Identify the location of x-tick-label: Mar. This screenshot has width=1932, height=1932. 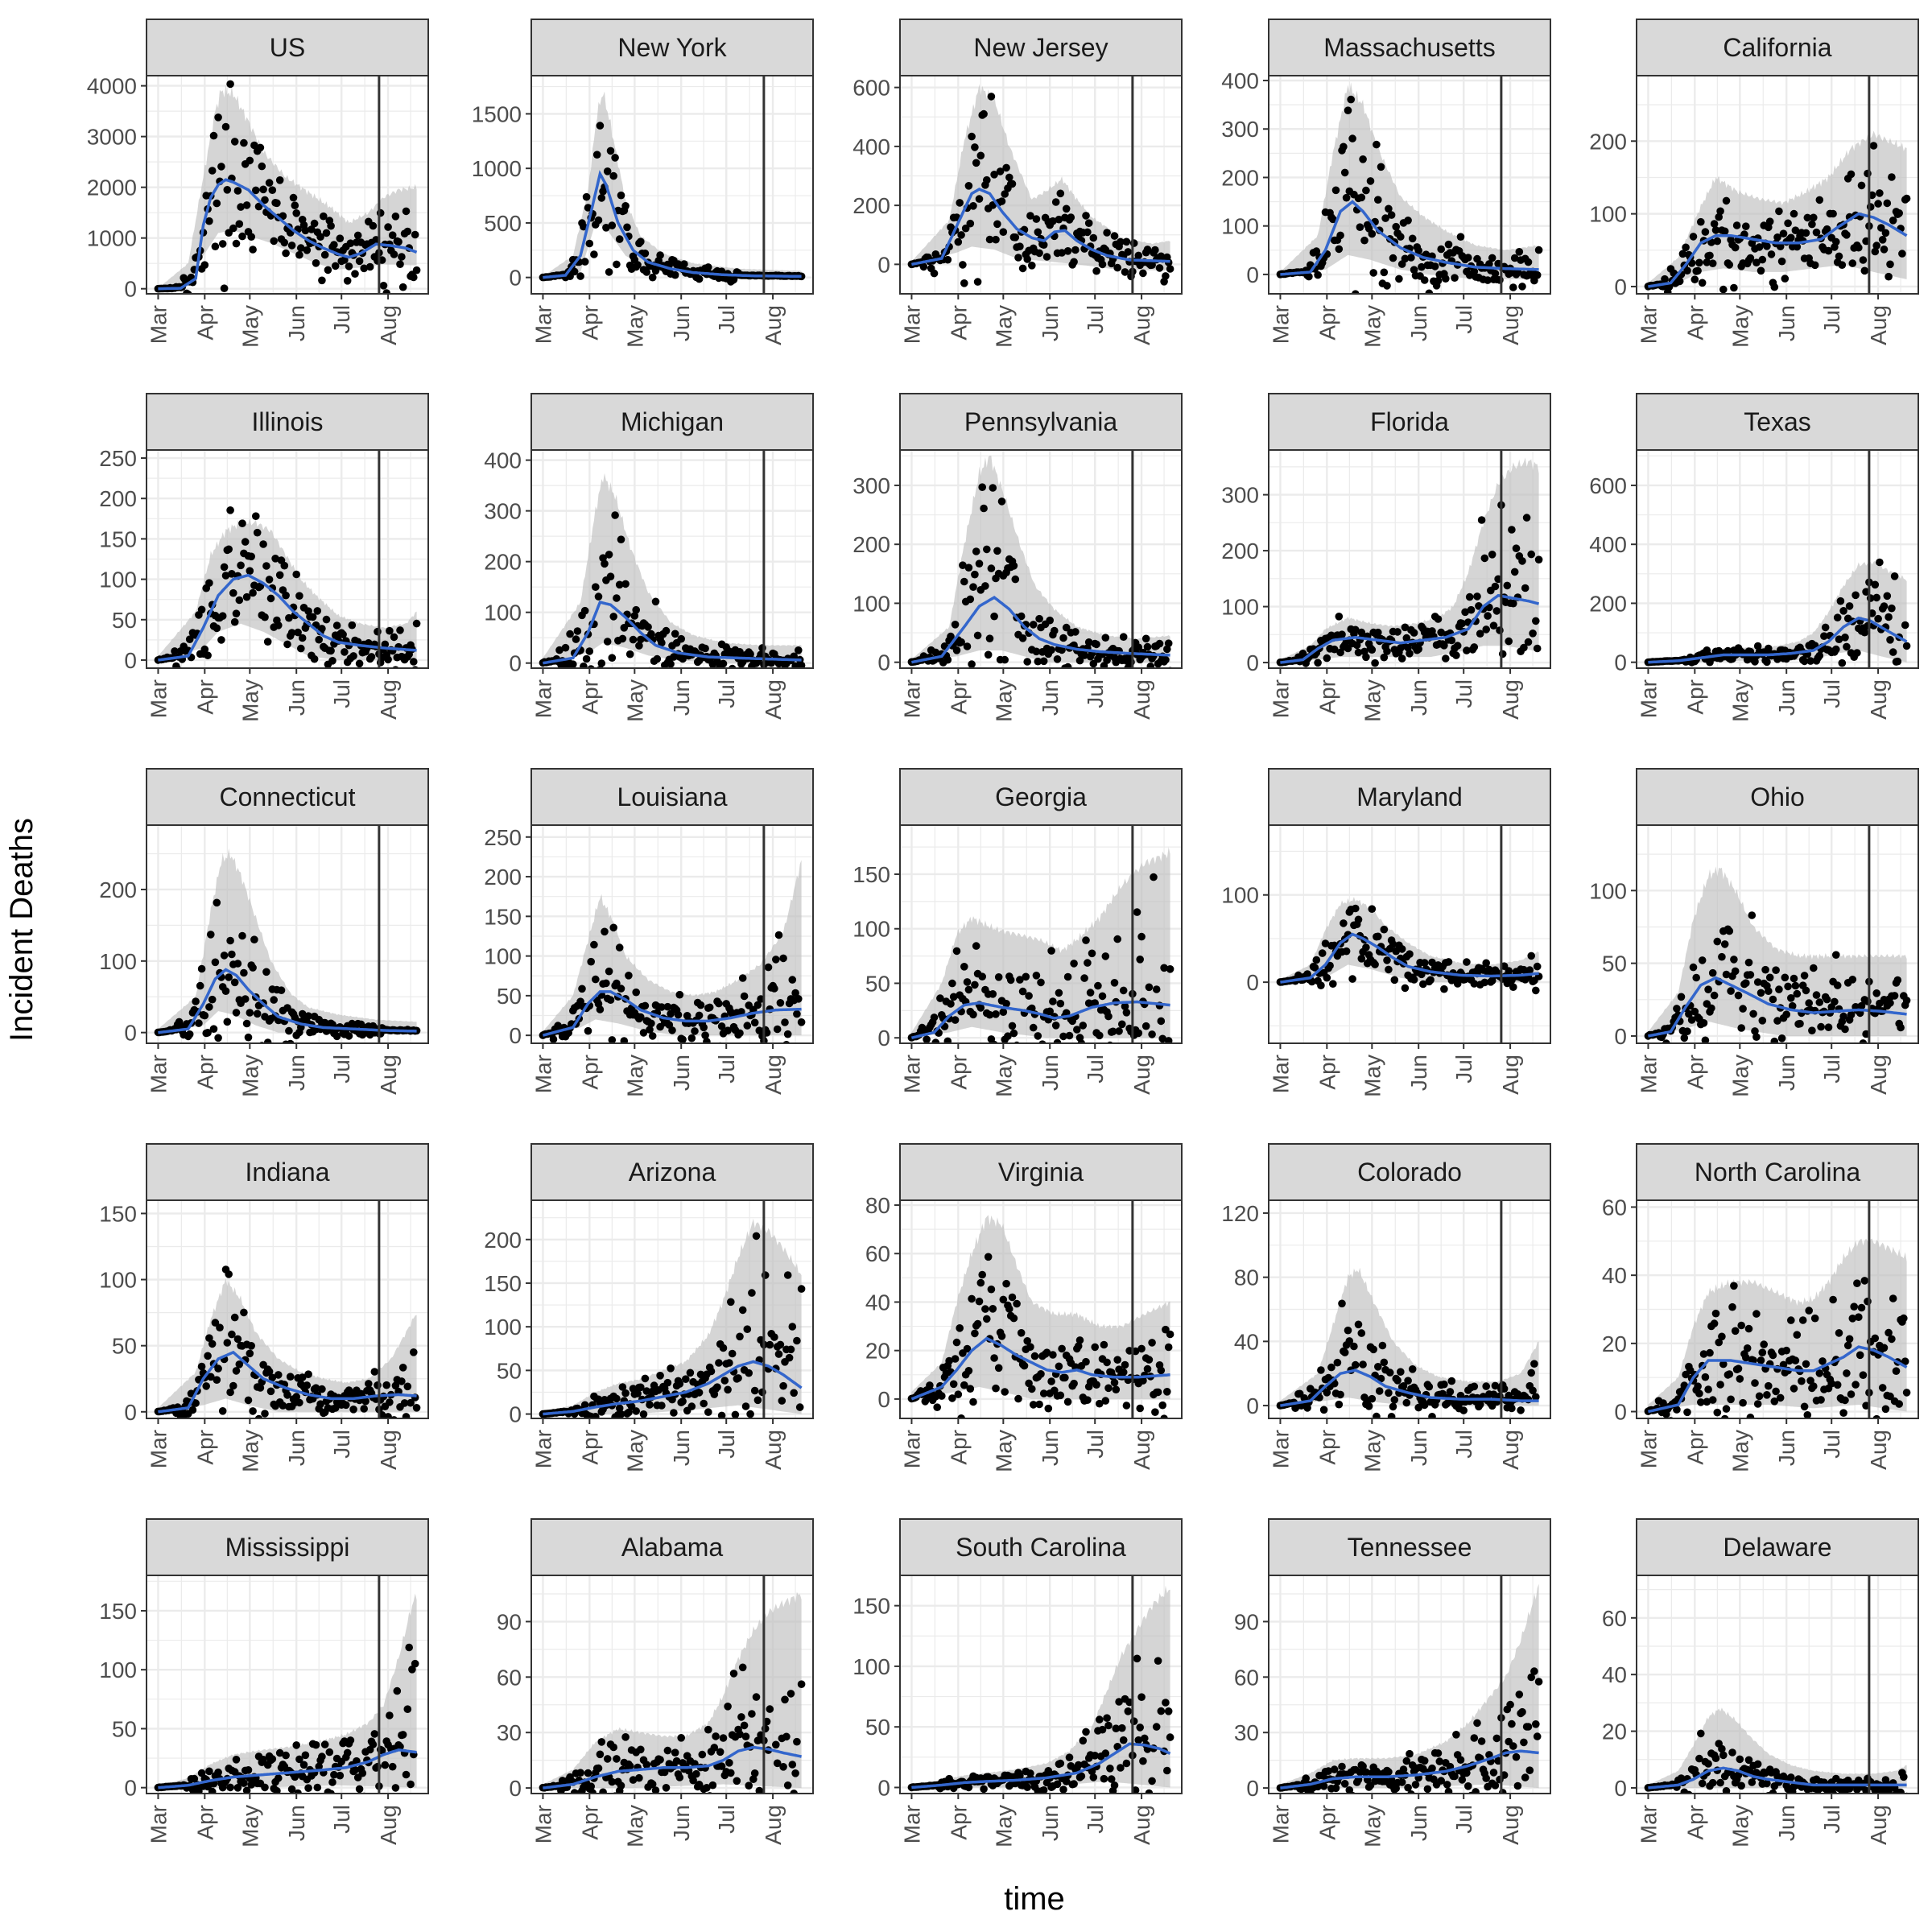
(911, 1074).